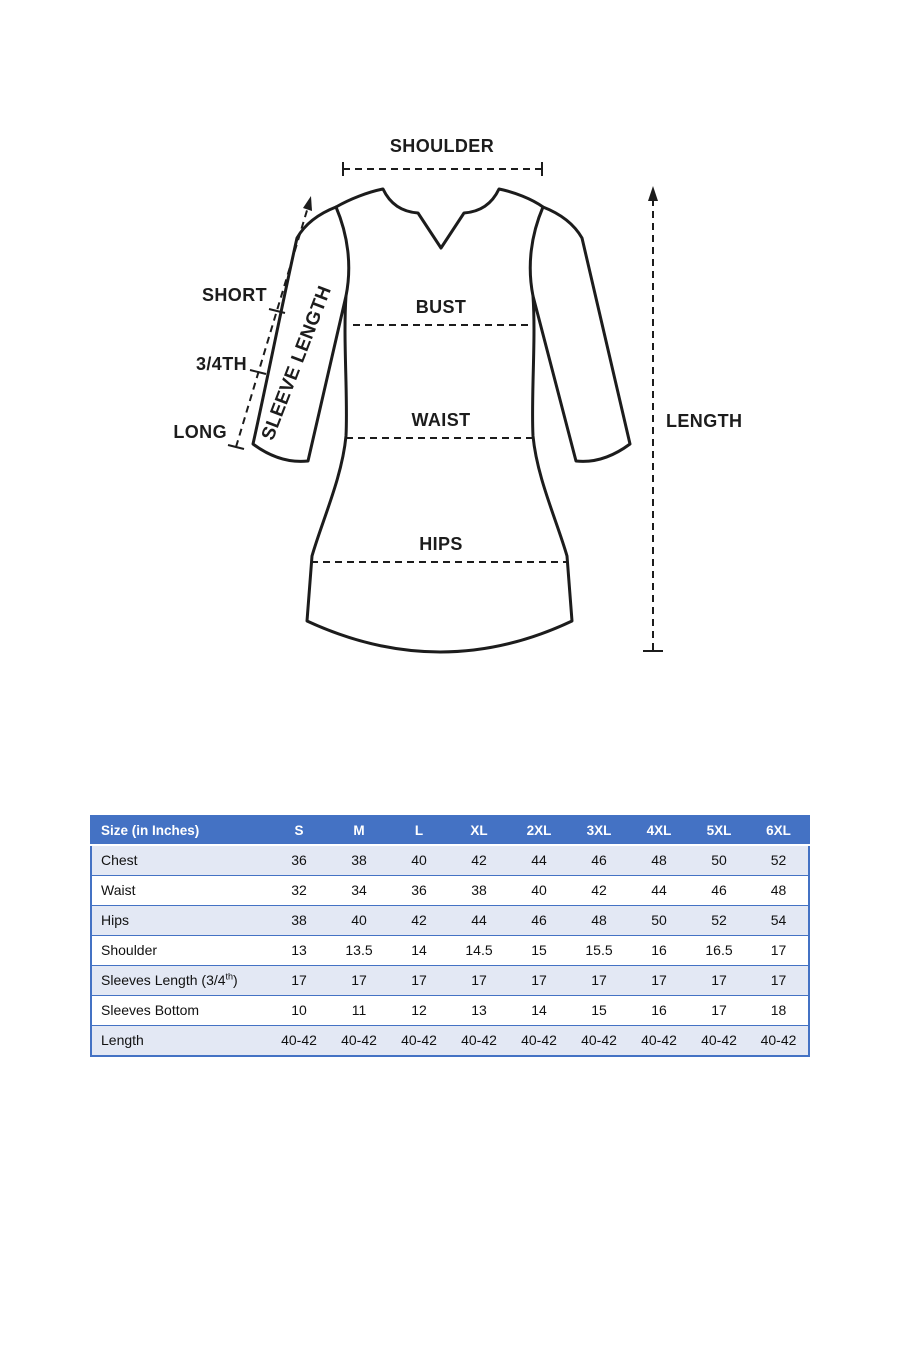 This screenshot has height=1347, width=900. What do you see at coordinates (704, 421) in the screenshot?
I see `length-label: LENGTH` at bounding box center [704, 421].